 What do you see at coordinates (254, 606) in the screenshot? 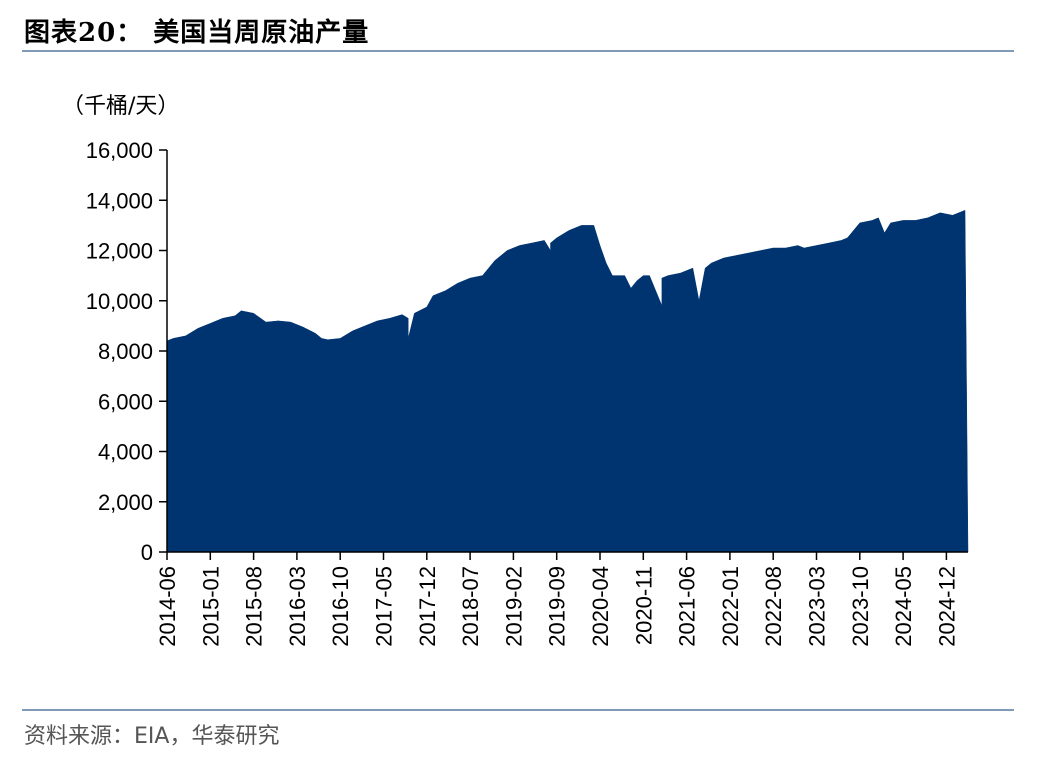
I see `x-tick-label: 2015-08` at bounding box center [254, 606].